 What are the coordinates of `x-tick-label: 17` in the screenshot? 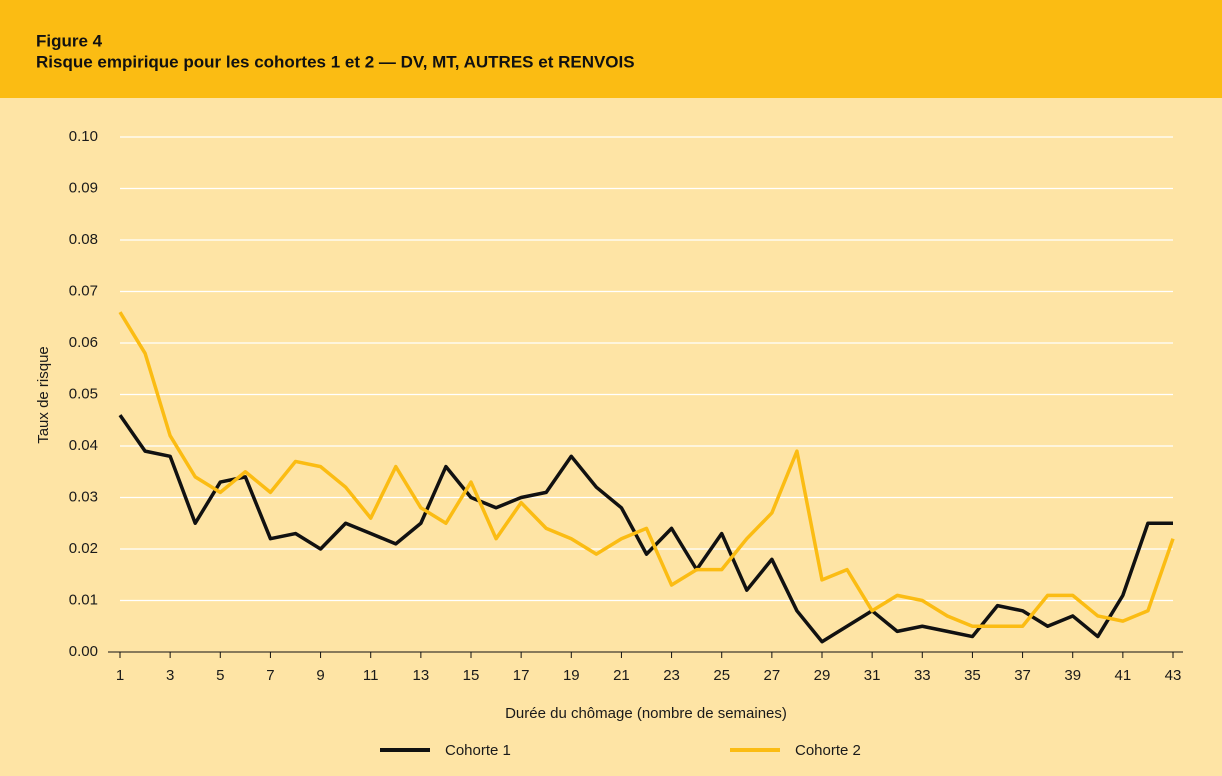 It's located at (521, 675).